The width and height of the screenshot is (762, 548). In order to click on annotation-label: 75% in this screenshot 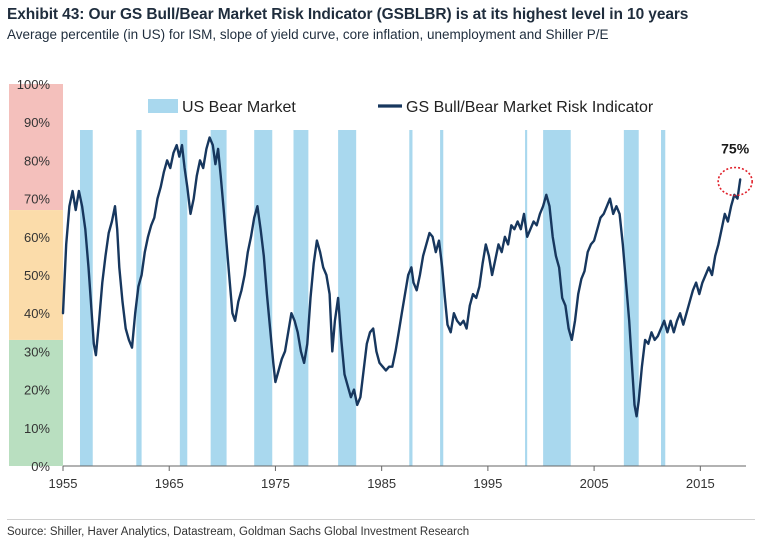, I will do `click(735, 149)`.